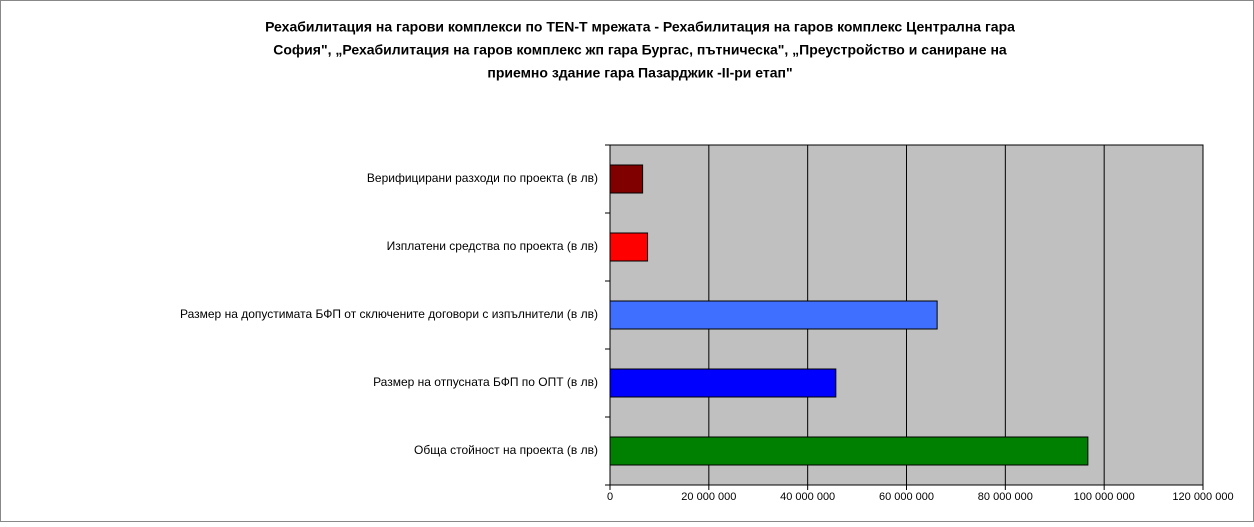 This screenshot has height=527, width=1254. What do you see at coordinates (708, 497) in the screenshot?
I see `x-tick-label: 20 000 000` at bounding box center [708, 497].